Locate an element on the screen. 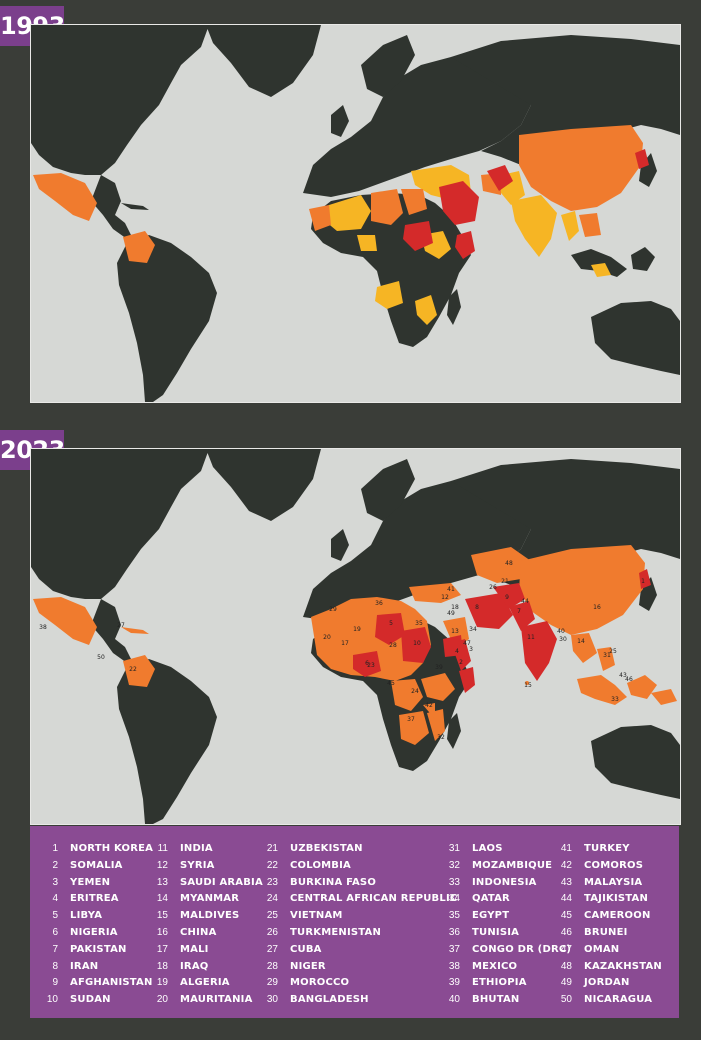 This screenshot has width=701, height=1040. legend-item: 13 SAUDI ARABIA is located at coordinates (204, 882).